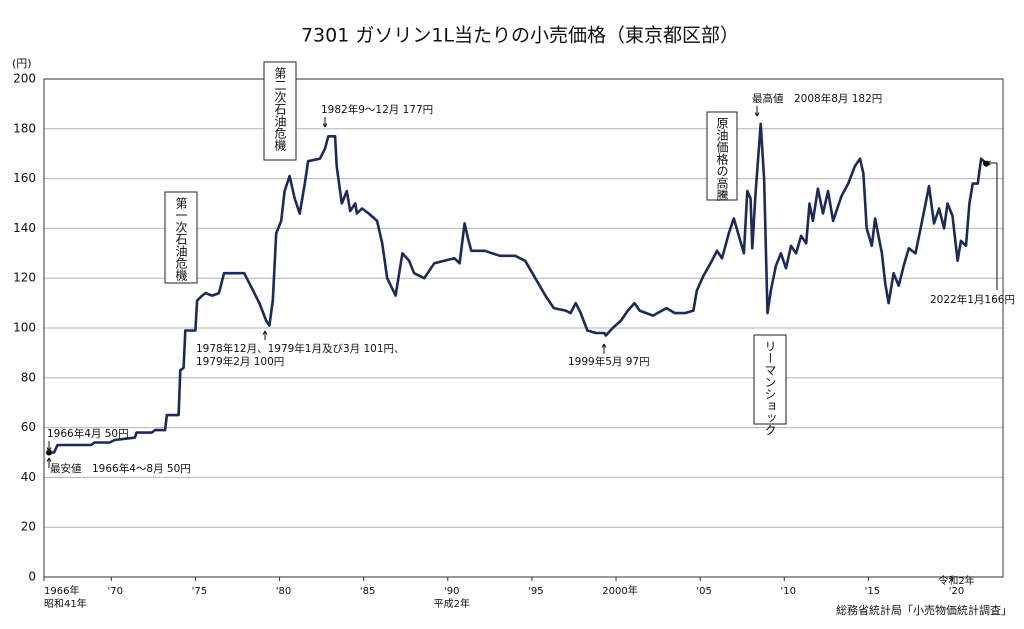 The height and width of the screenshot is (629, 1024). Describe the element at coordinates (619, 590) in the screenshot. I see `x-tick-label: 2000年` at that location.